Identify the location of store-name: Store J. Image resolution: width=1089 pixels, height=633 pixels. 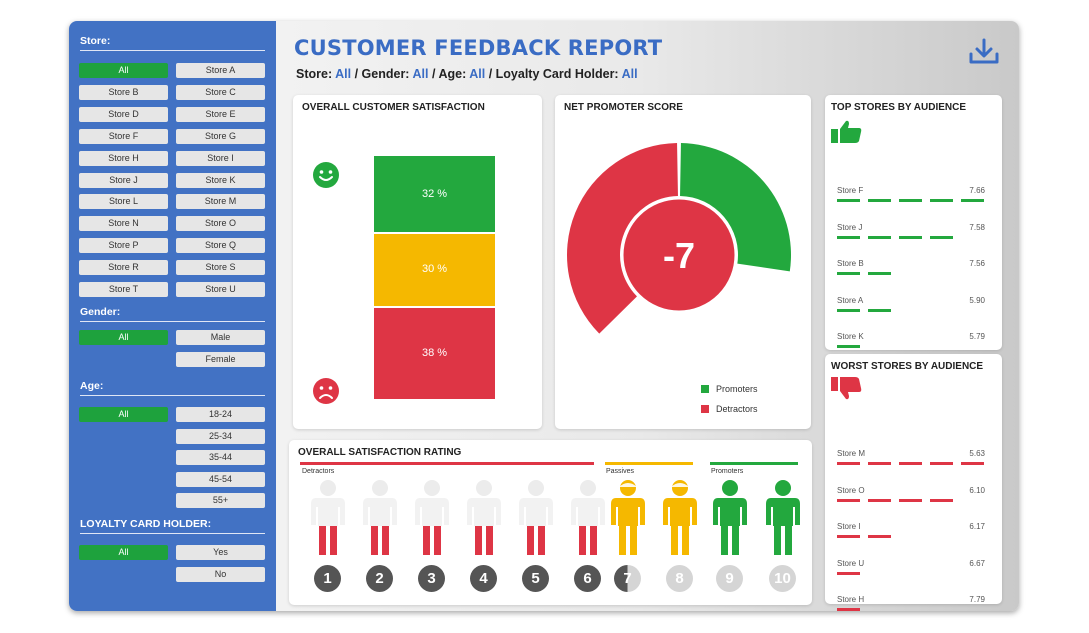
(850, 227).